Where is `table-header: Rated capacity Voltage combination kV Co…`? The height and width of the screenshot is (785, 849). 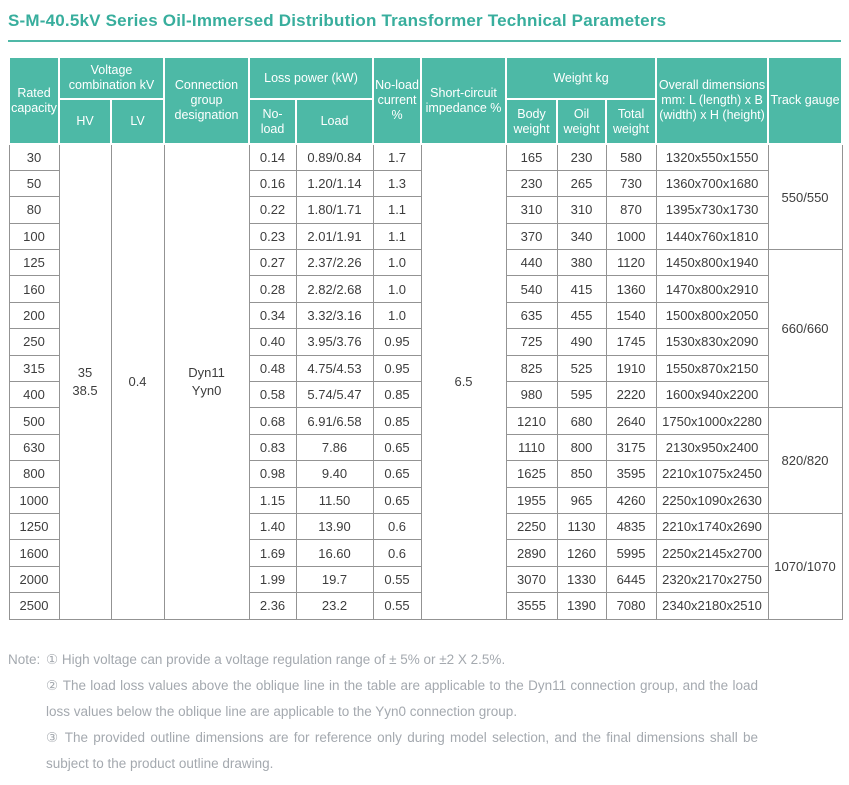 table-header: Rated capacity Voltage combination kV Co… is located at coordinates (426, 100).